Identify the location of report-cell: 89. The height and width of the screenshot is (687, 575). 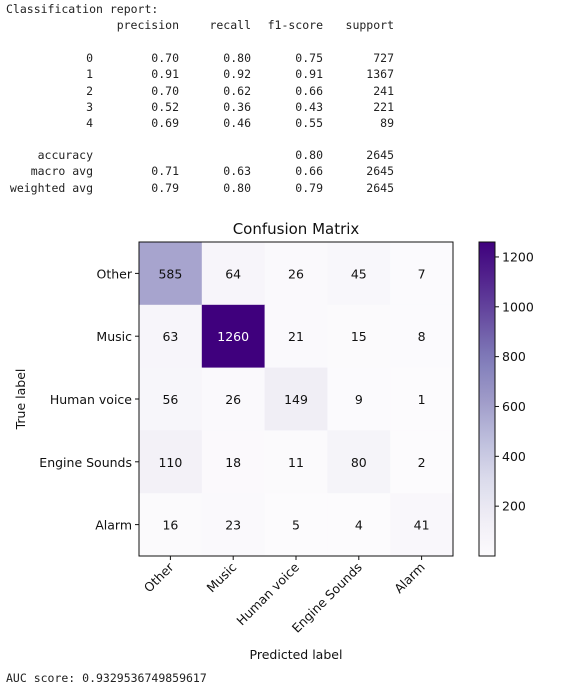
(387, 123).